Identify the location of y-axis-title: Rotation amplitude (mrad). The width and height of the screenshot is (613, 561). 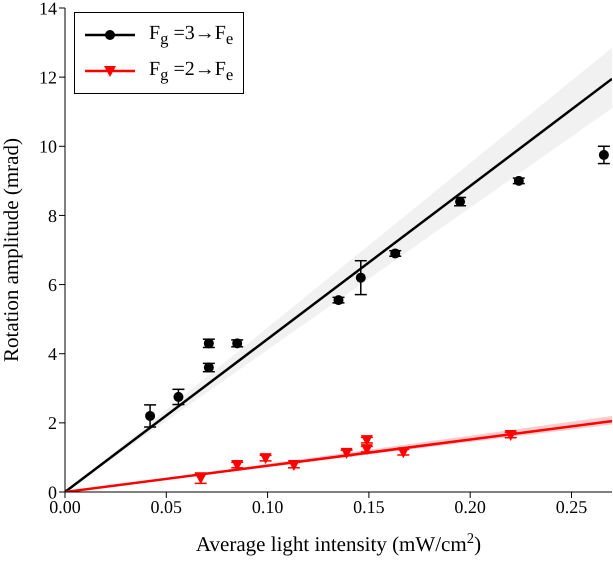
(11, 250).